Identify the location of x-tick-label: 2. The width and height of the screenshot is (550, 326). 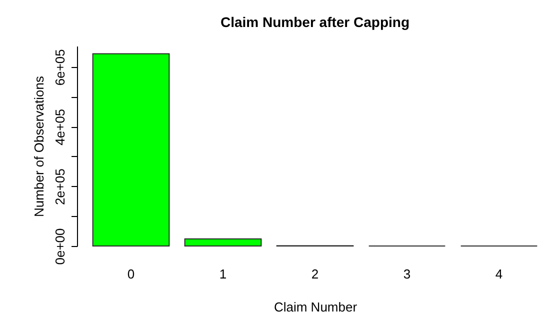
(315, 274).